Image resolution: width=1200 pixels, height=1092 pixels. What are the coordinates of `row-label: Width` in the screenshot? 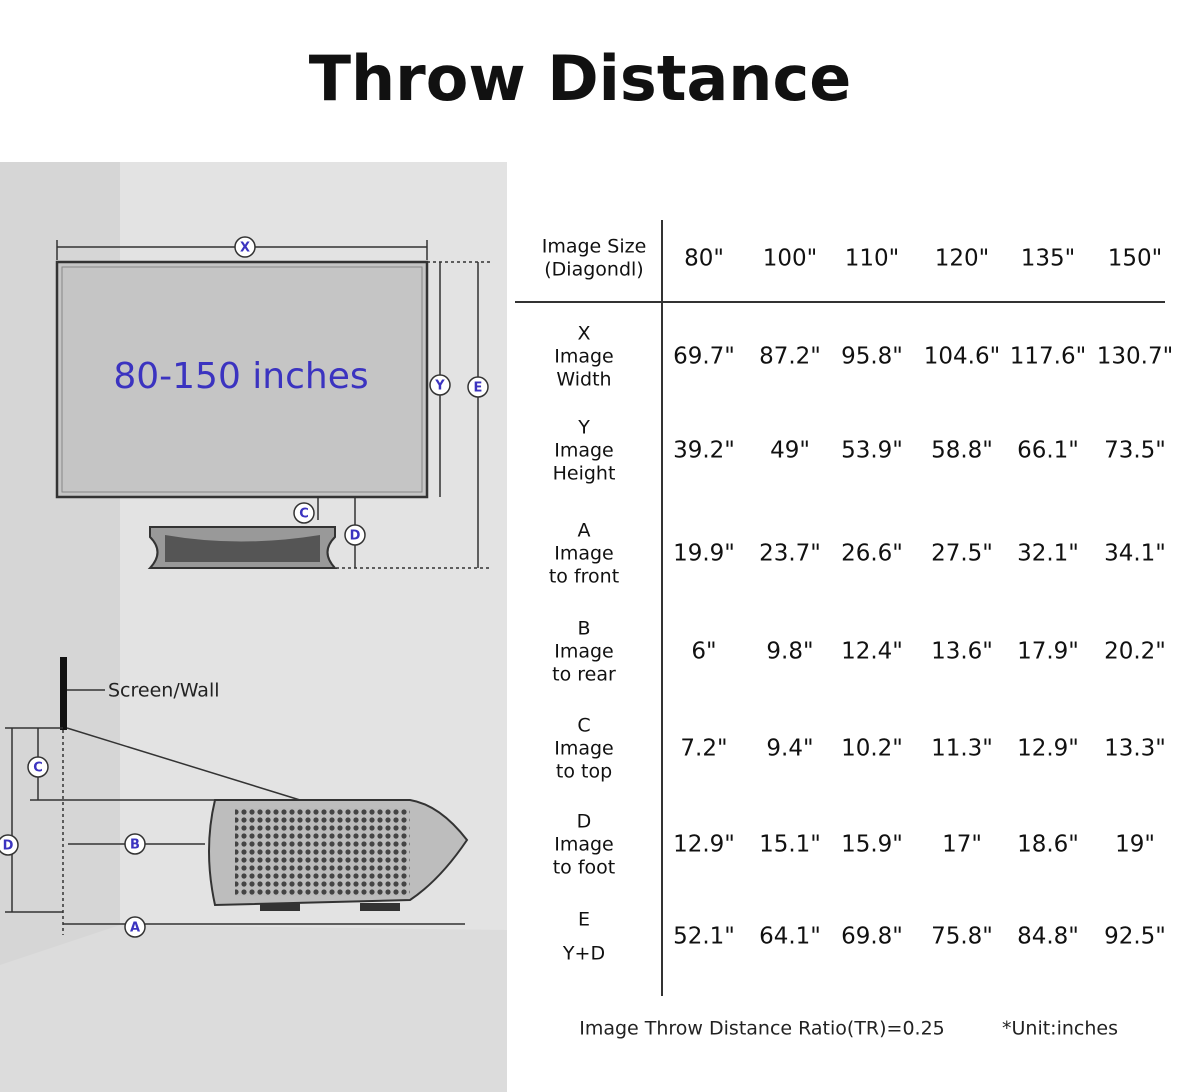 It's located at (583, 380).